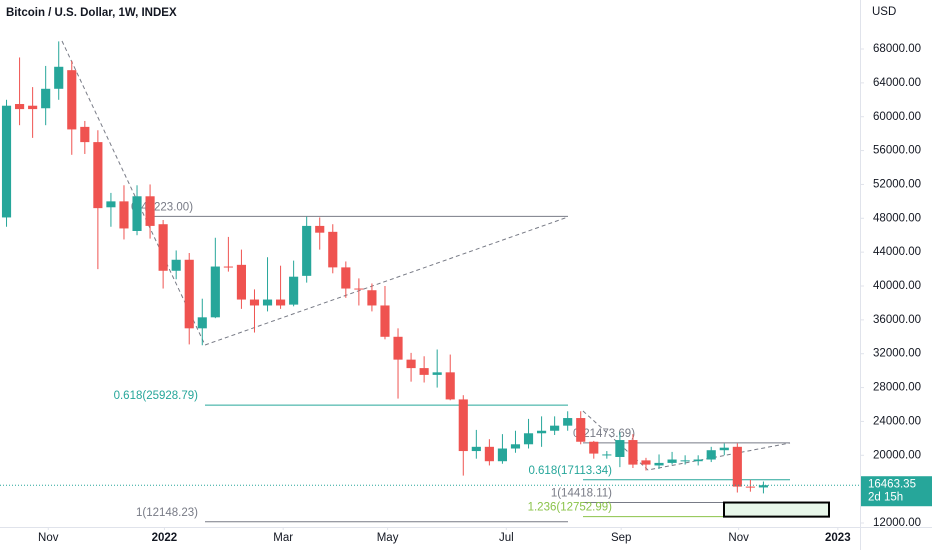 The width and height of the screenshot is (932, 550). I want to click on chart-title: Bitcoin / U.S. Dollar, 1W, INDEX, so click(91, 13).